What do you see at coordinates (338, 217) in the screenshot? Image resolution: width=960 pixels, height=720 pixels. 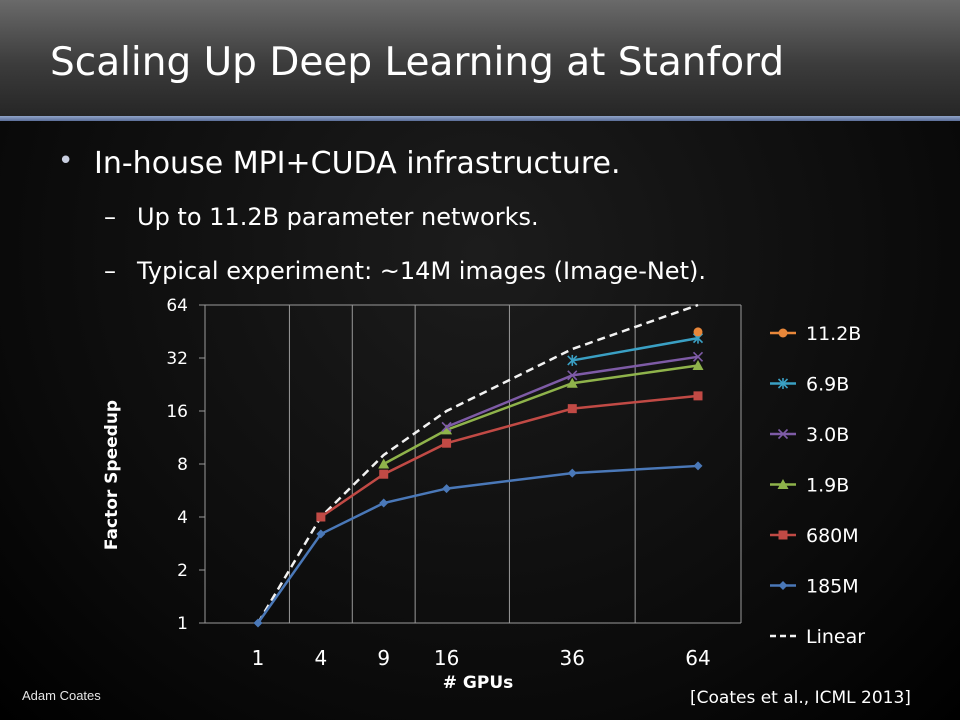 I see `sub-bullet-1-text: Up to 11.2B parameter networks.` at bounding box center [338, 217].